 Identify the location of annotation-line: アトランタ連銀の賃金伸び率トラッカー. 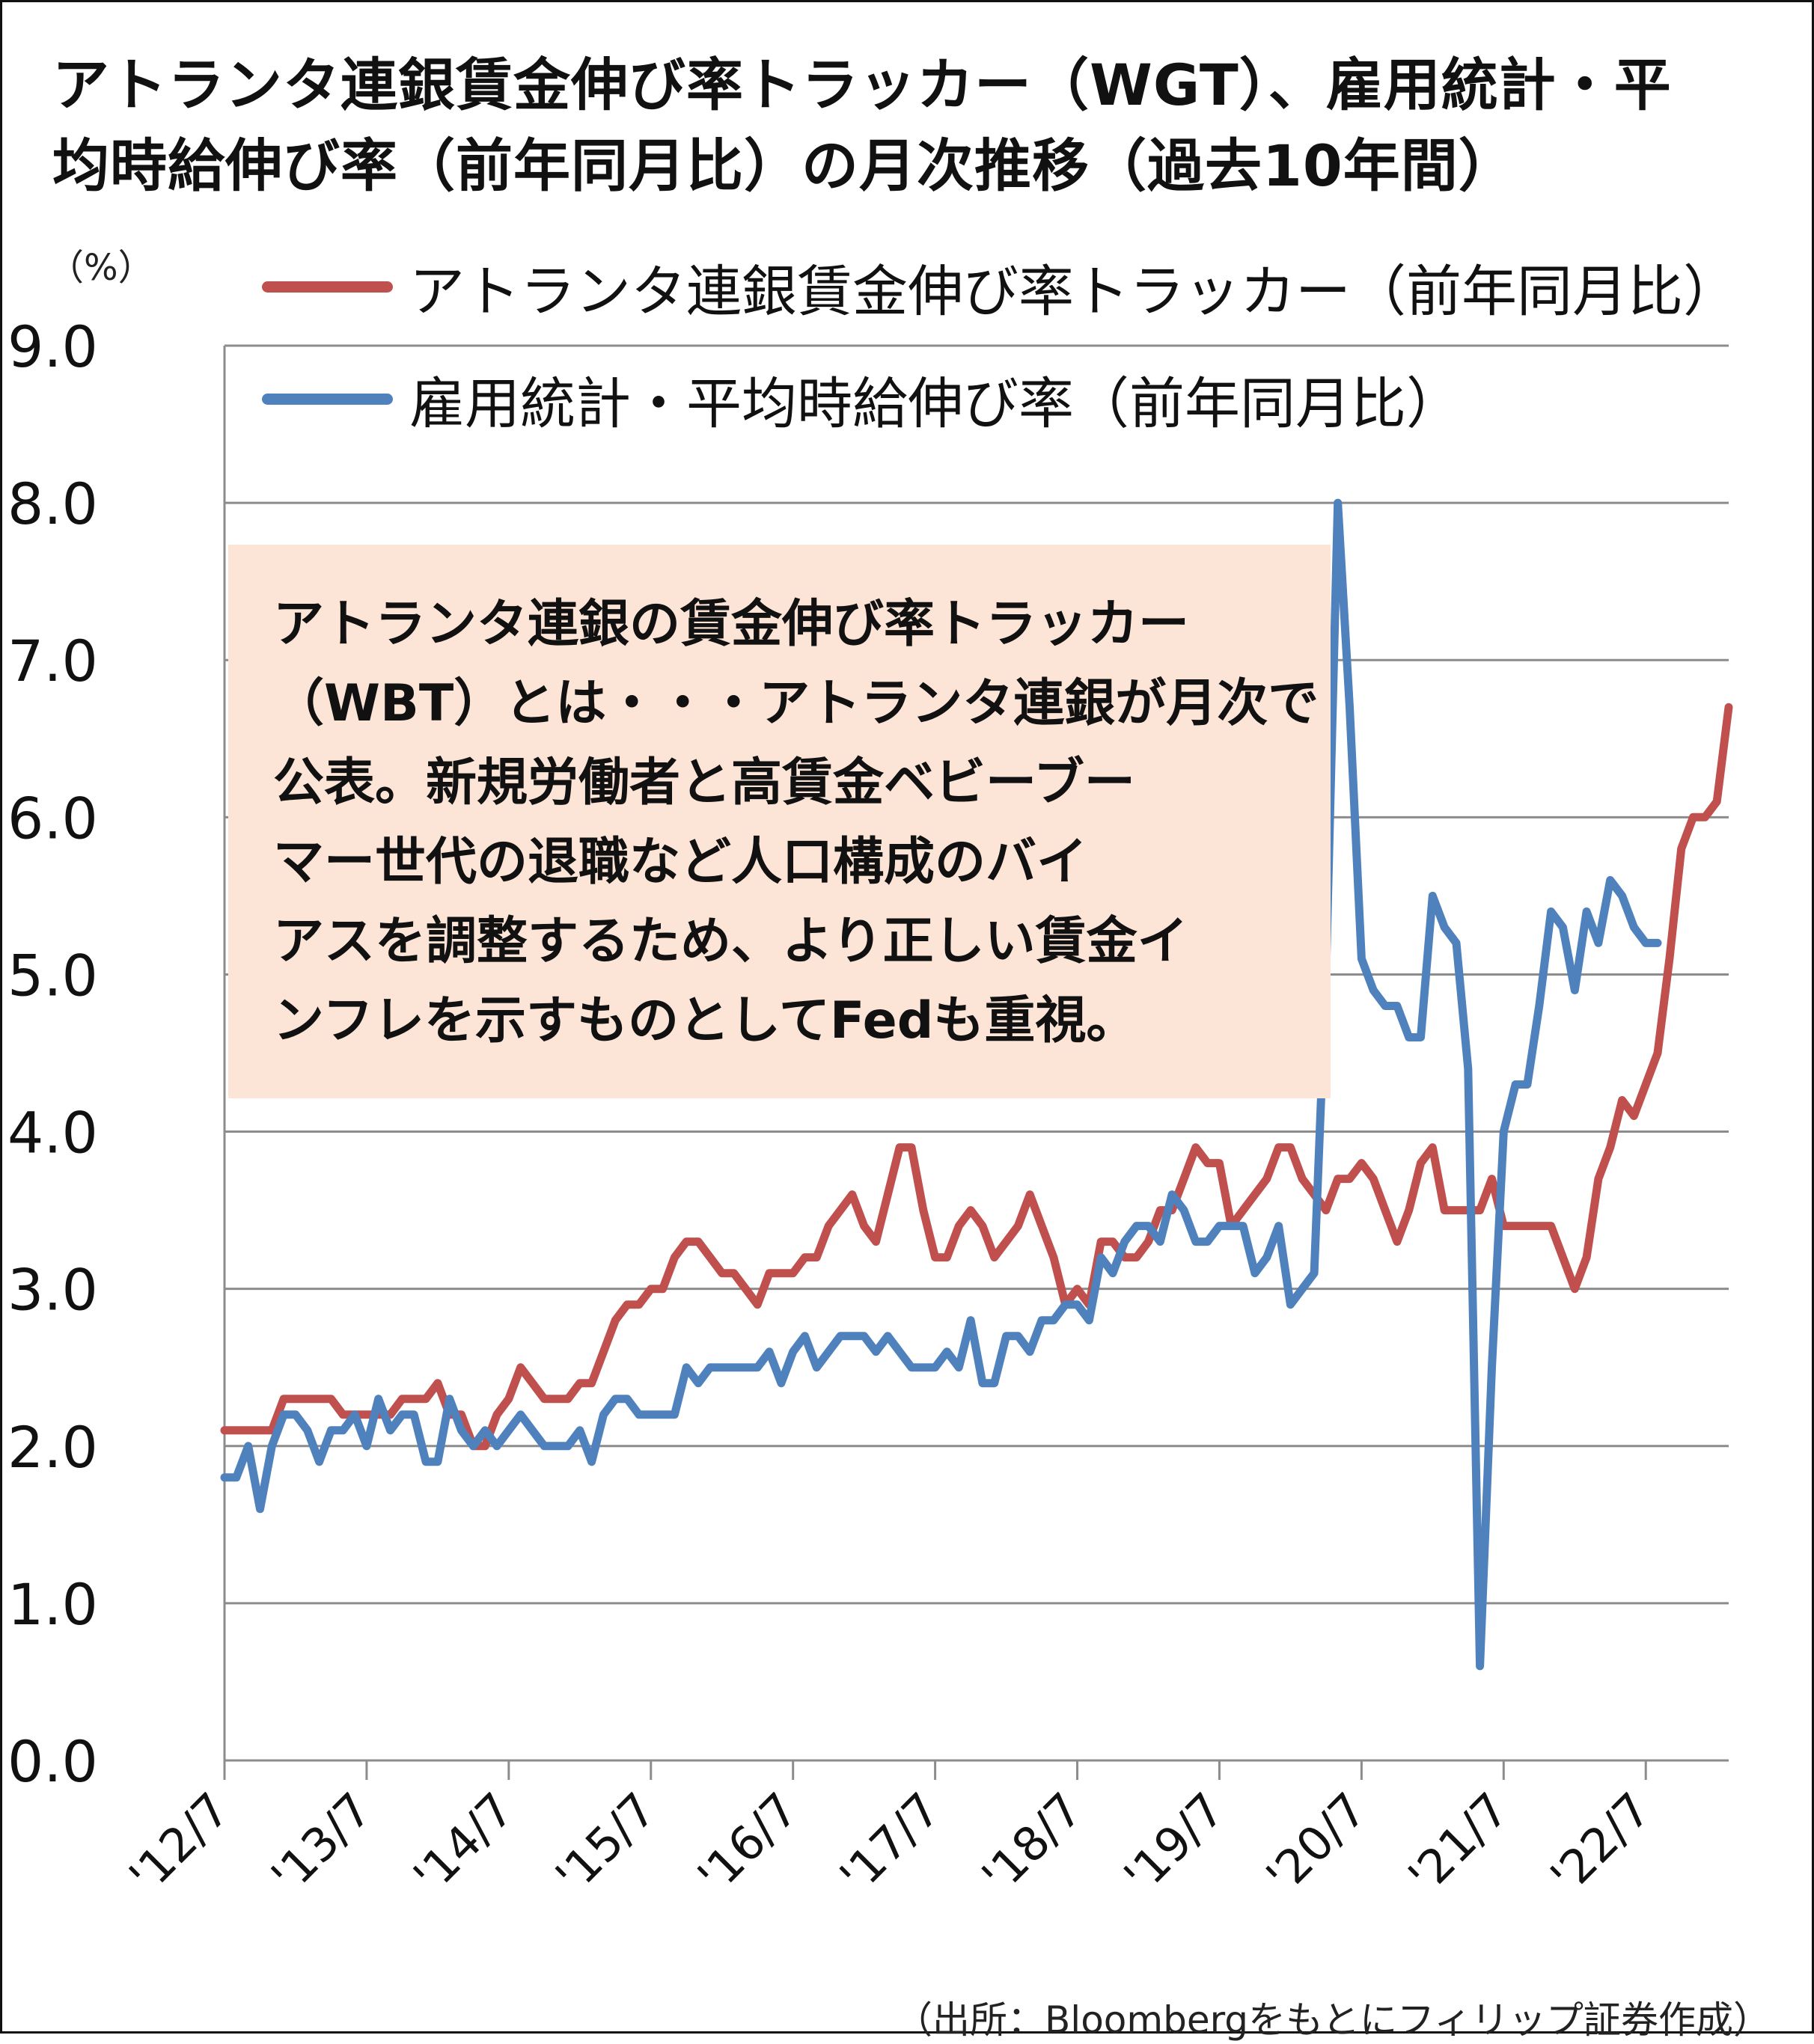
(732, 624).